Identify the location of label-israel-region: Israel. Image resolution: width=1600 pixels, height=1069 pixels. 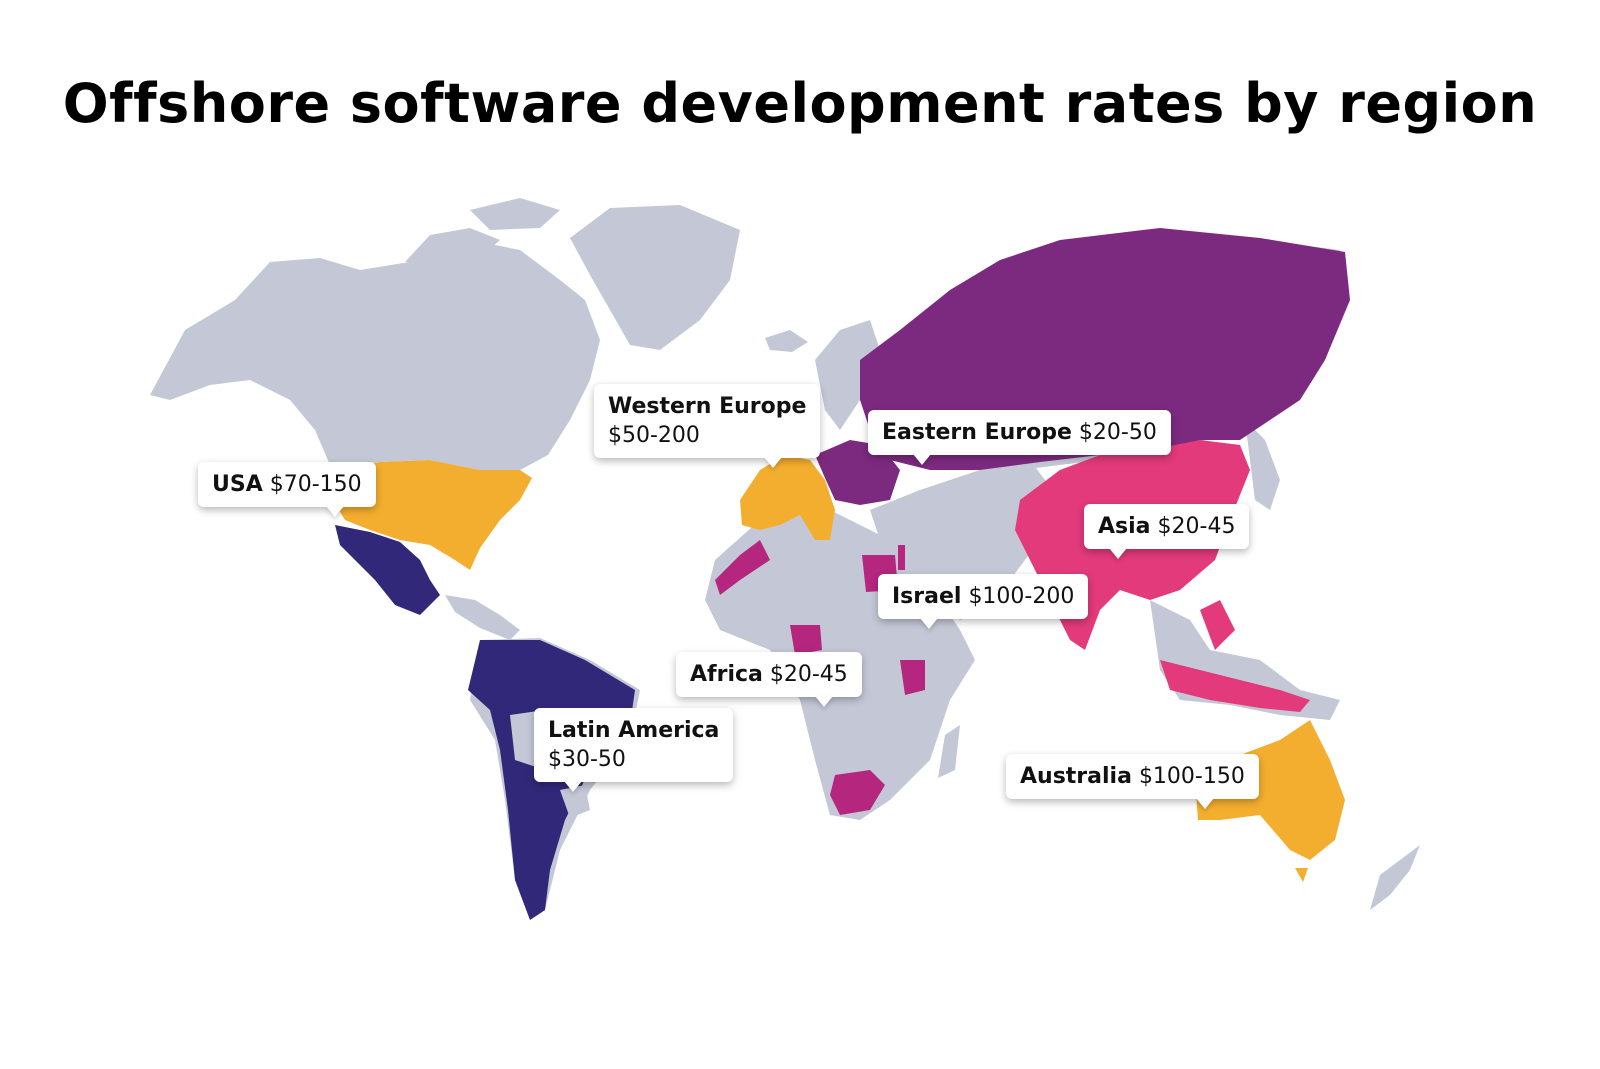
(927, 596).